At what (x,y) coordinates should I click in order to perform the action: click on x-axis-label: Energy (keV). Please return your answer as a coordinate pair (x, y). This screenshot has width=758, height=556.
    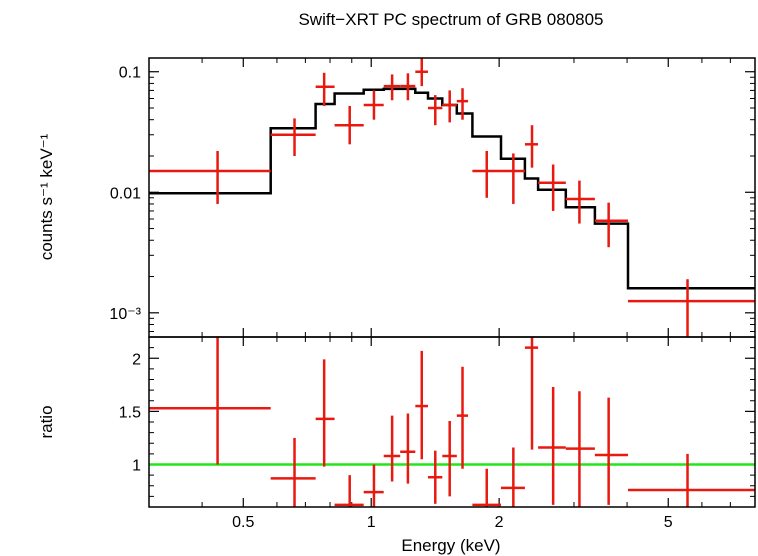
    Looking at the image, I should click on (450, 545).